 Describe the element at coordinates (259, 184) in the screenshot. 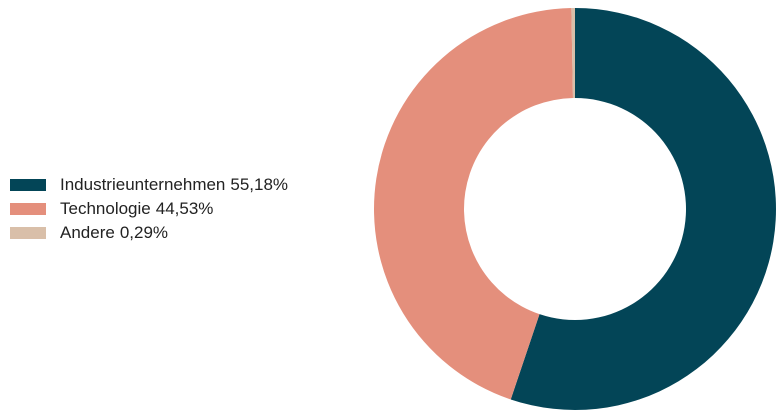

I see `legend-value-text: 55,18%` at that location.